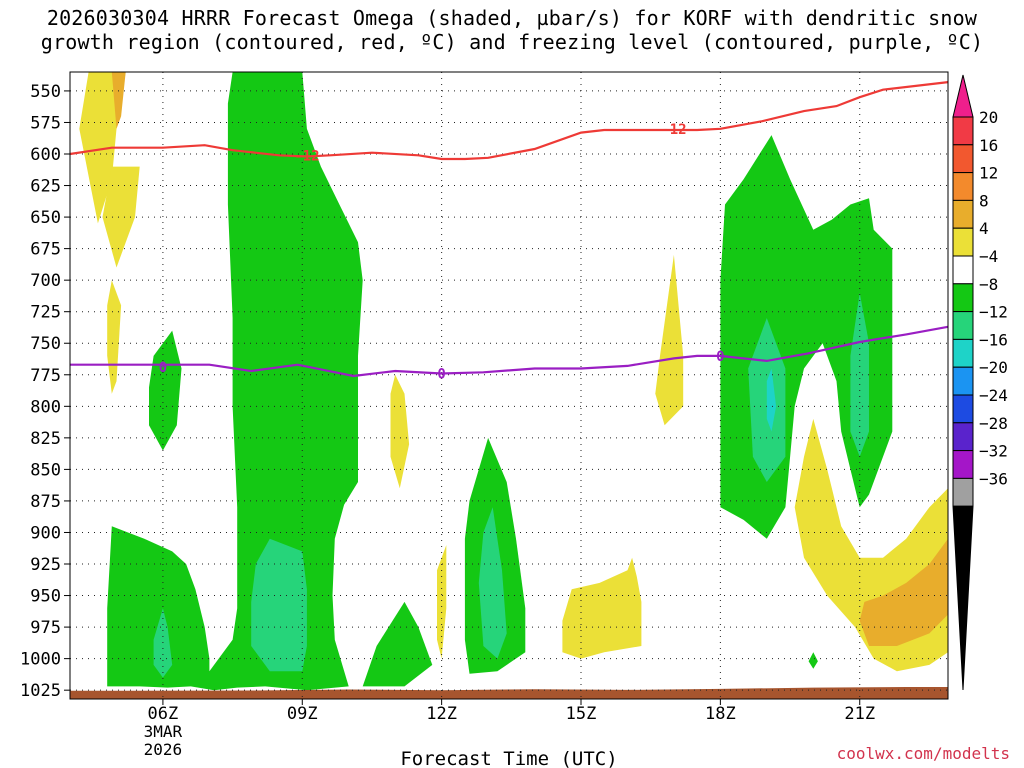  What do you see at coordinates (963, 598) in the screenshot?
I see `colorbar-bottom-triangle` at bounding box center [963, 598].